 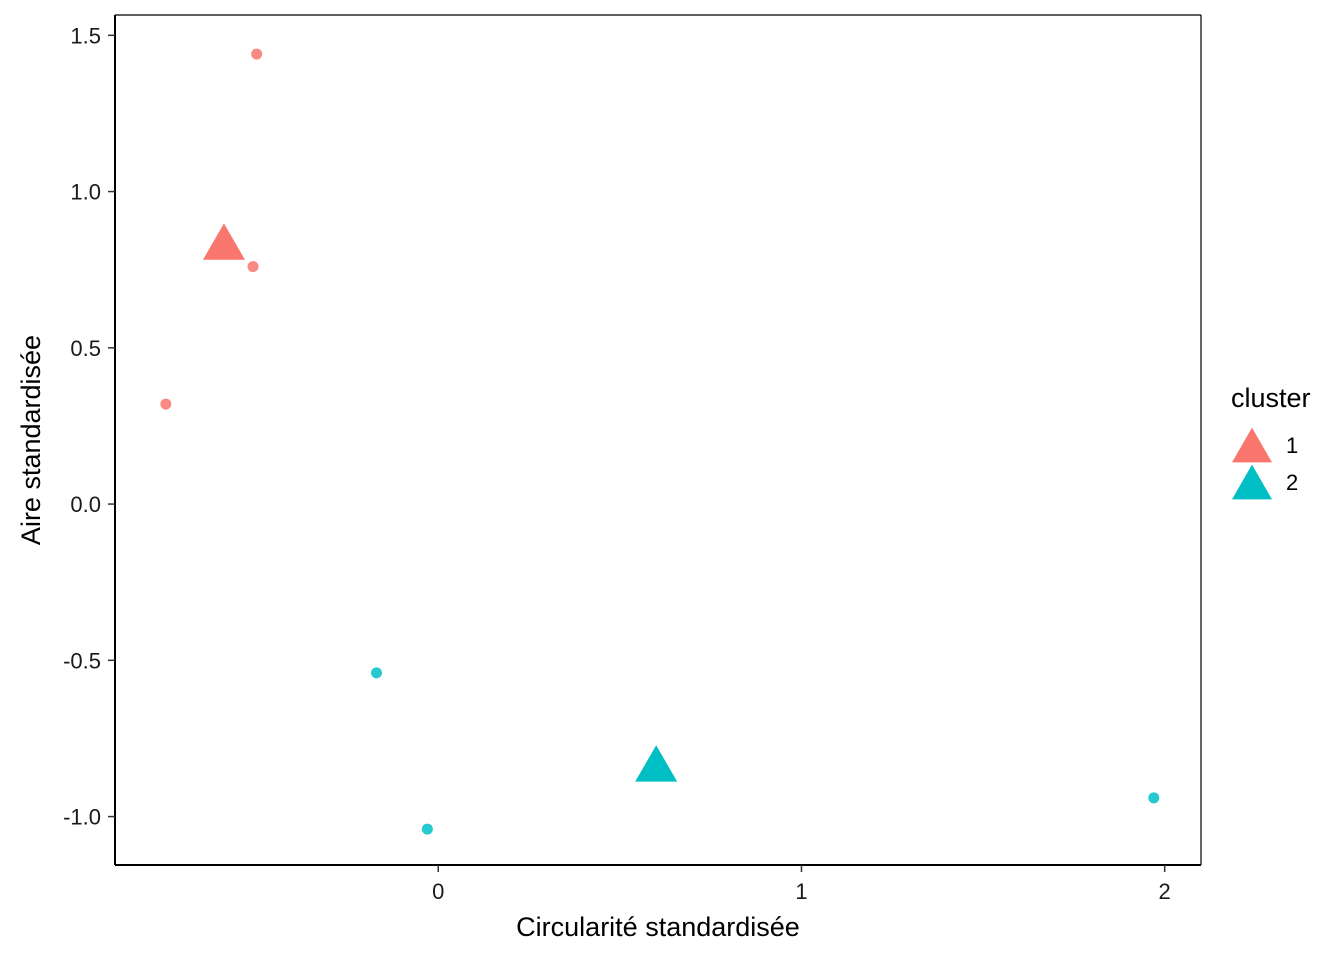 I want to click on y-tick-label: 1.5, so click(x=85, y=35).